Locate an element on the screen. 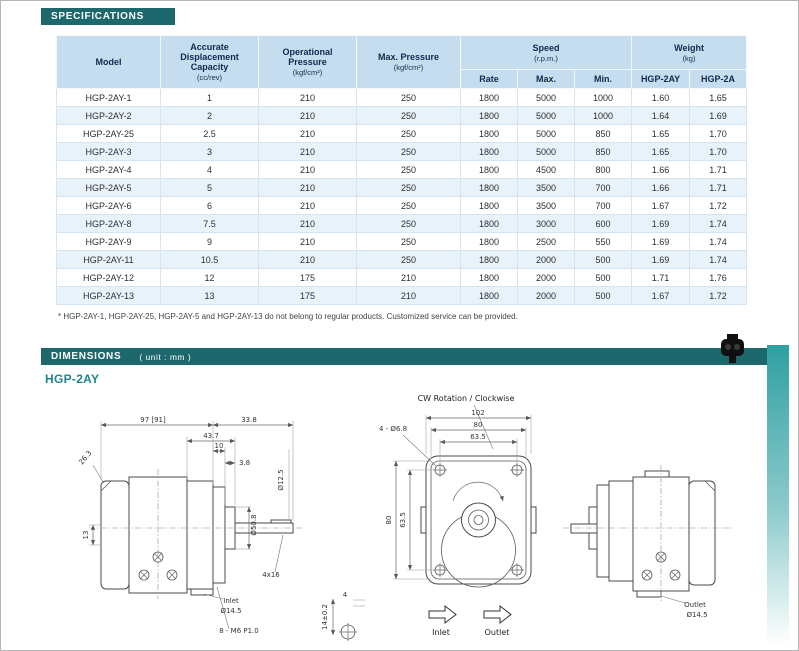  dim-43-7-label: 43.7 is located at coordinates (211, 436).